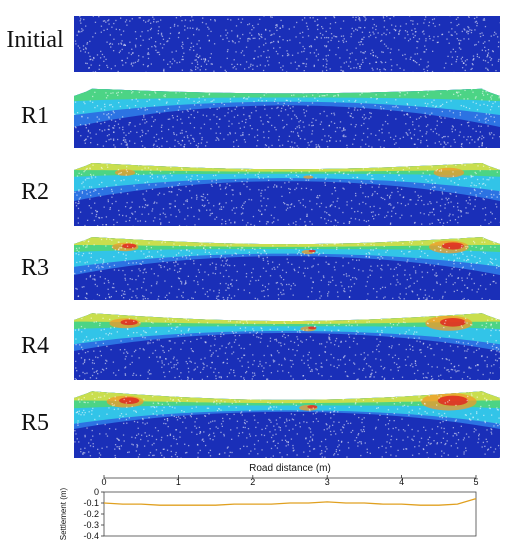 The height and width of the screenshot is (550, 511). Describe the element at coordinates (91, 536) in the screenshot. I see `y-tick-label: -0.4` at that location.